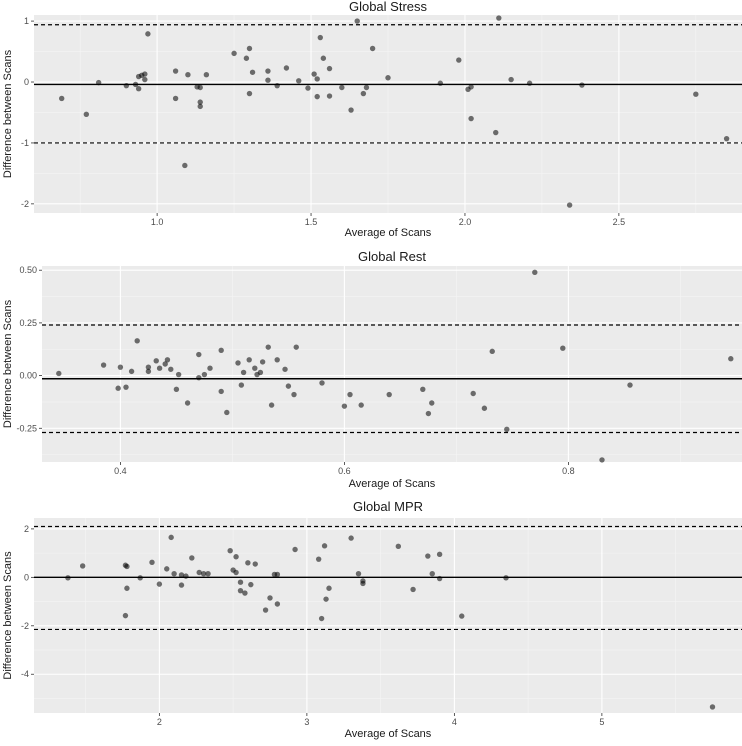 The image size is (742, 746). What do you see at coordinates (388, 233) in the screenshot?
I see `x-axis-title: Average of Scans` at bounding box center [388, 233].